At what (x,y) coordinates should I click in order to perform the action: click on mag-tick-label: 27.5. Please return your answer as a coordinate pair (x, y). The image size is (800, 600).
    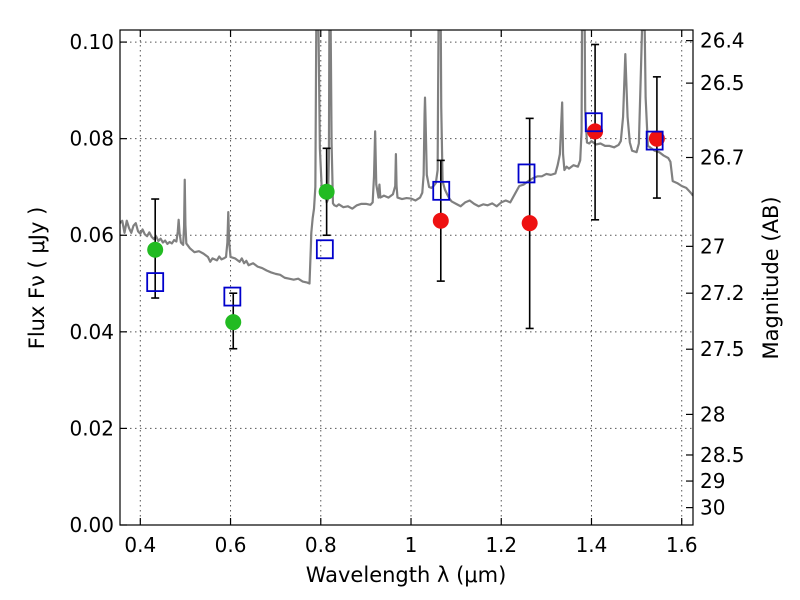
    Looking at the image, I should click on (722, 349).